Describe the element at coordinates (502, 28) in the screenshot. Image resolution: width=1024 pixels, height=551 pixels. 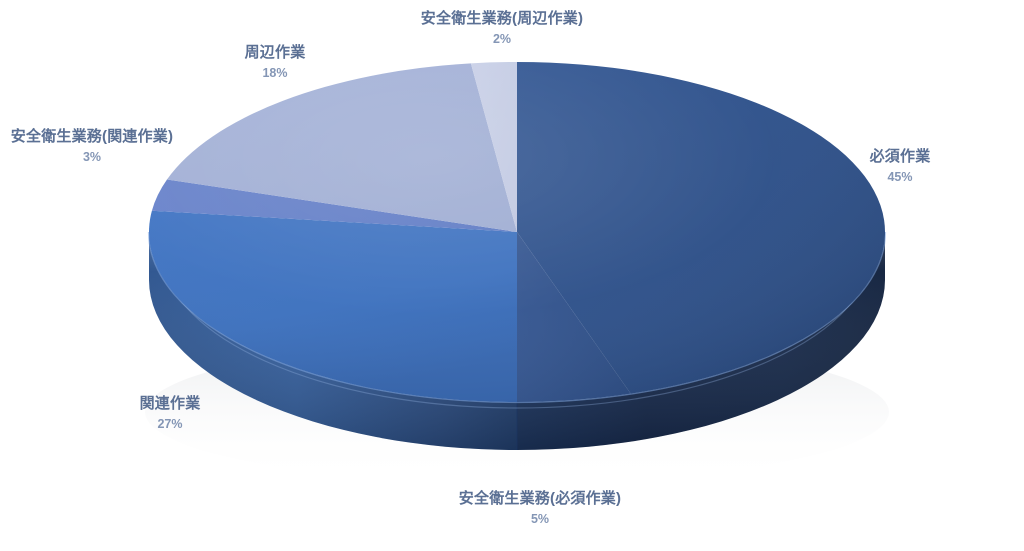
I see `pie-label-anzen-shuhen: 安全衛生業務(周辺作業) 2%` at that location.